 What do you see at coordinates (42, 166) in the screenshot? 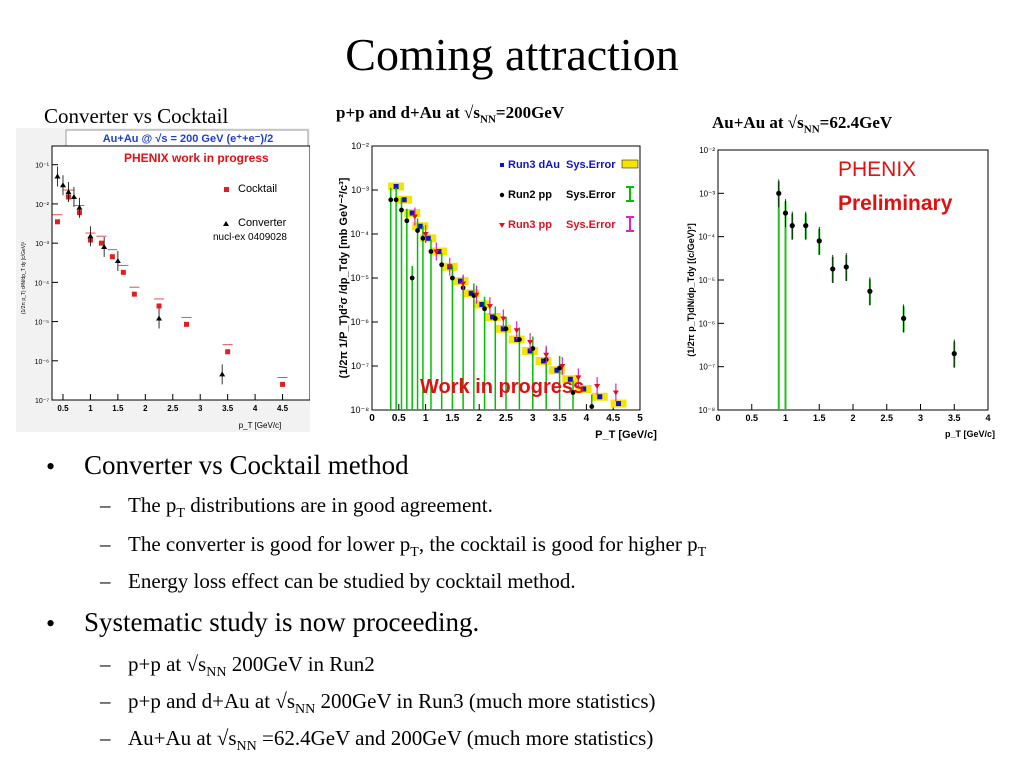
I see `y-tick-label: 10⁻¹` at bounding box center [42, 166].